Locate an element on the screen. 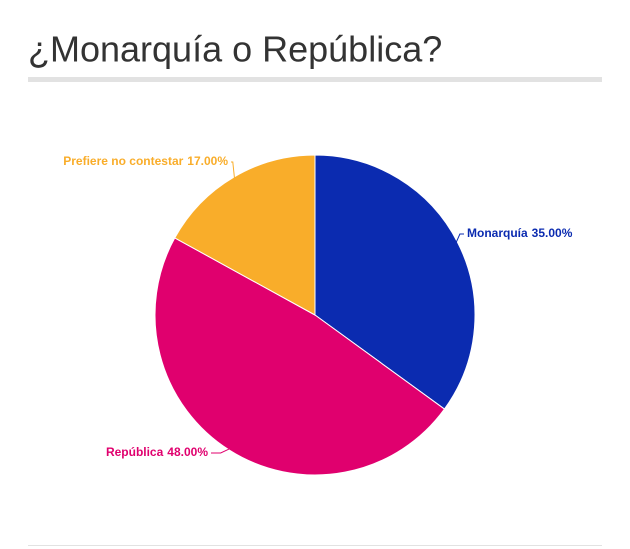 Image resolution: width=630 pixels, height=549 pixels. slice-name: Monarquía is located at coordinates (497, 233).